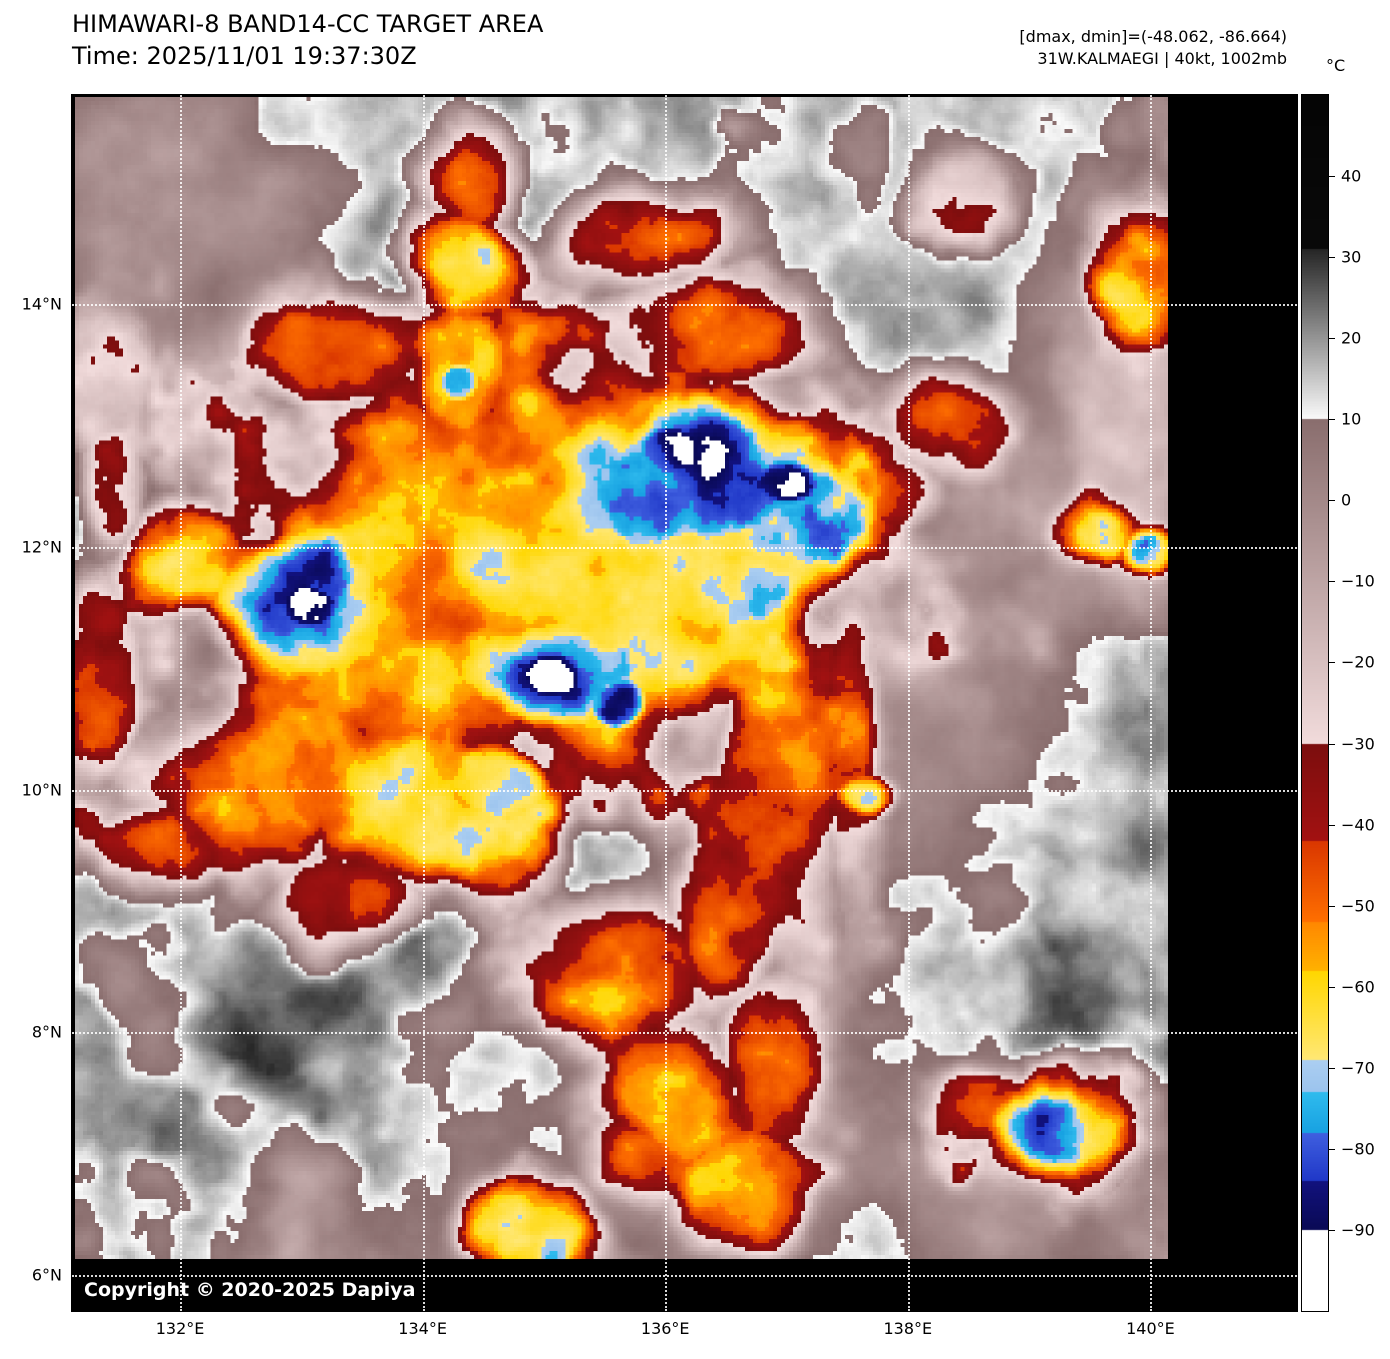 The image size is (1390, 1359). I want to click on colorbar-tick-label: −20, so click(1358, 662).